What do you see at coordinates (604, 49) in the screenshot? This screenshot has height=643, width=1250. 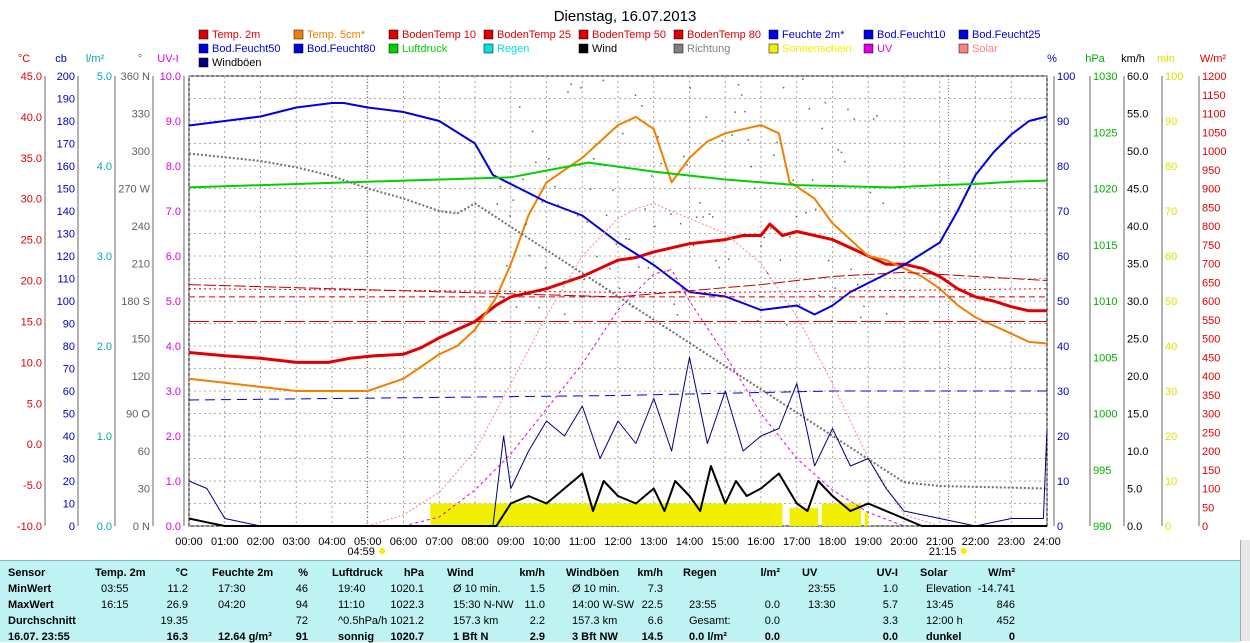 I see `legend-item: Wind` at bounding box center [604, 49].